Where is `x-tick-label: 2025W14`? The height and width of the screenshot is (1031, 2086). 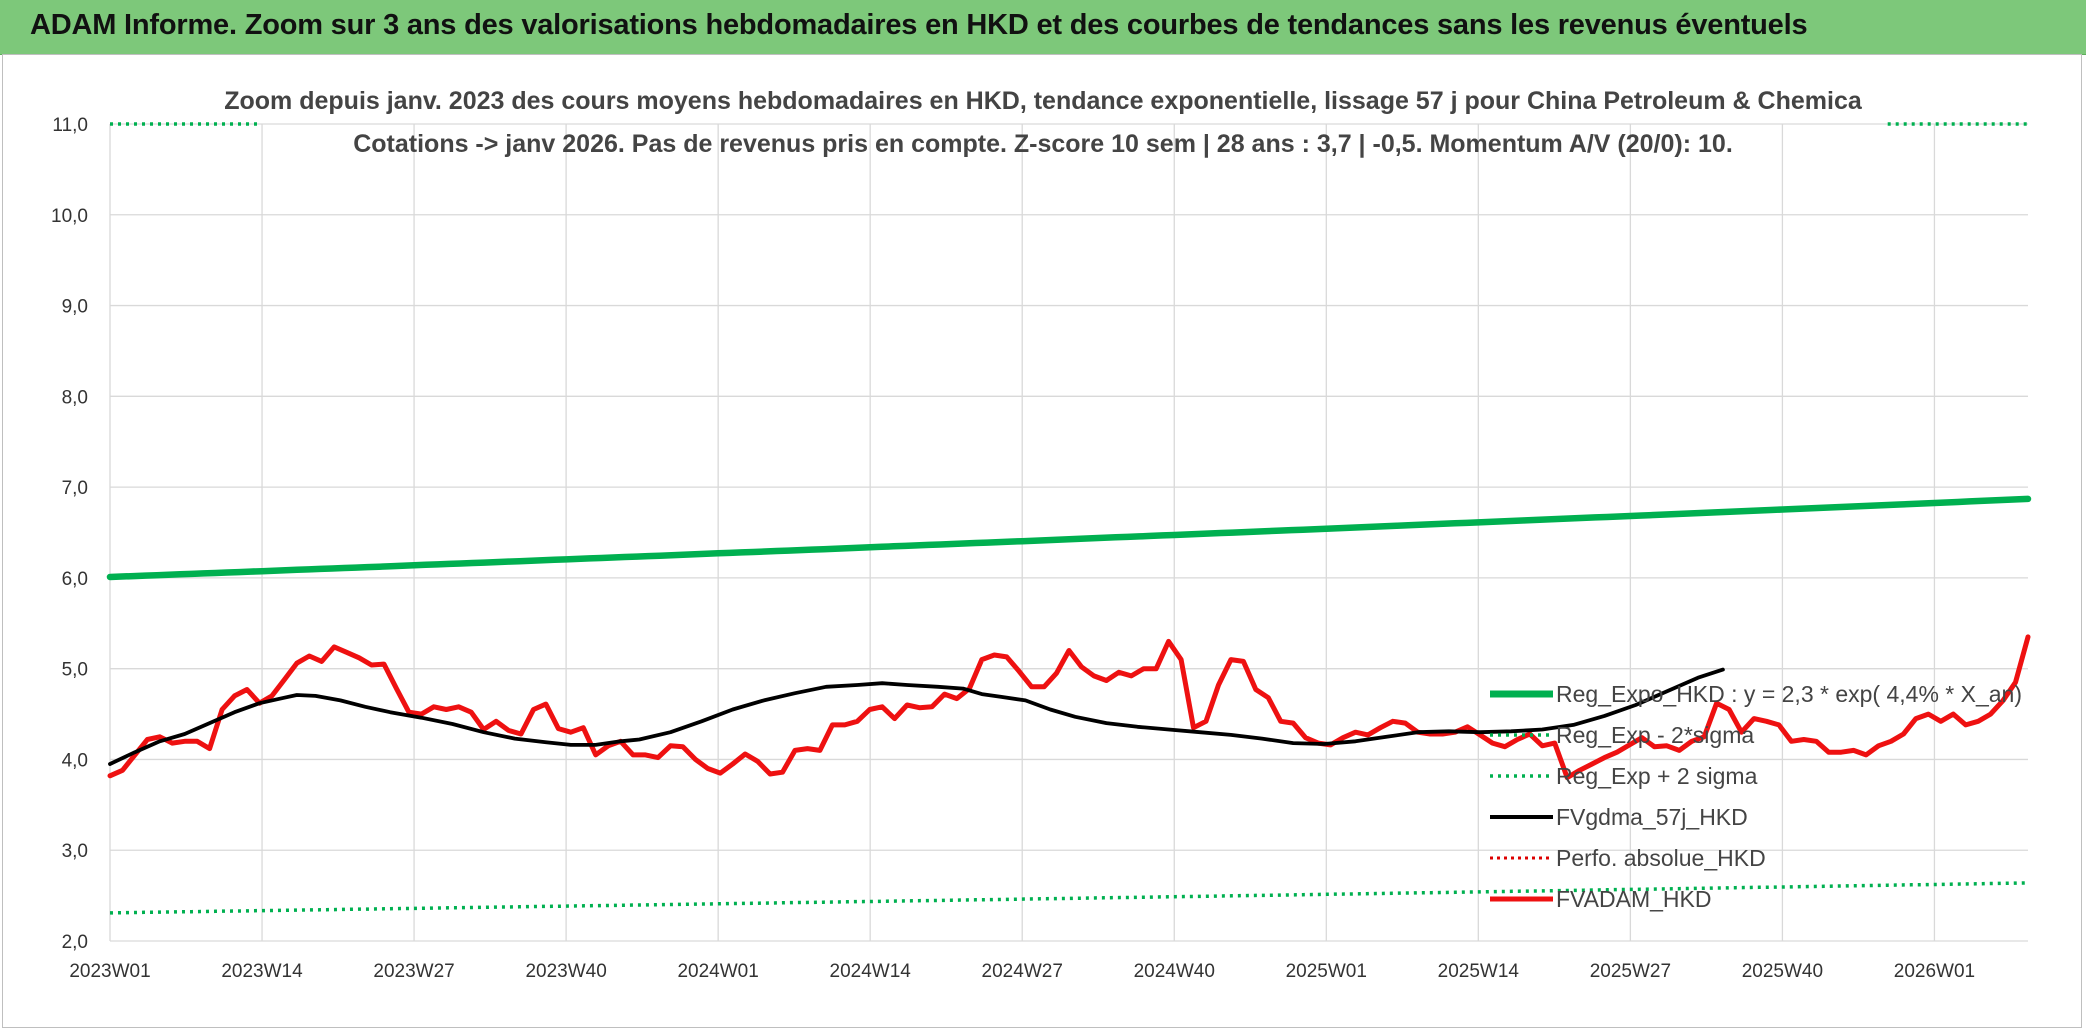
x-tick-label: 2025W14 is located at coordinates (1479, 971).